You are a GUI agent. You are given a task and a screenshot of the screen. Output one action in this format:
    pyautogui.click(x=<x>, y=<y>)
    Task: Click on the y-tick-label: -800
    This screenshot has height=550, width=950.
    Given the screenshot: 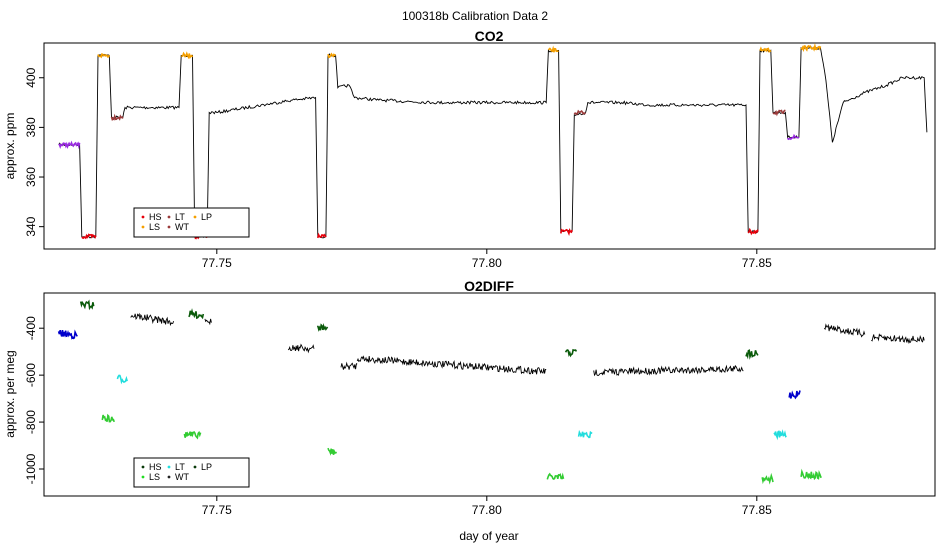 What is the action you would take?
    pyautogui.click(x=31, y=422)
    